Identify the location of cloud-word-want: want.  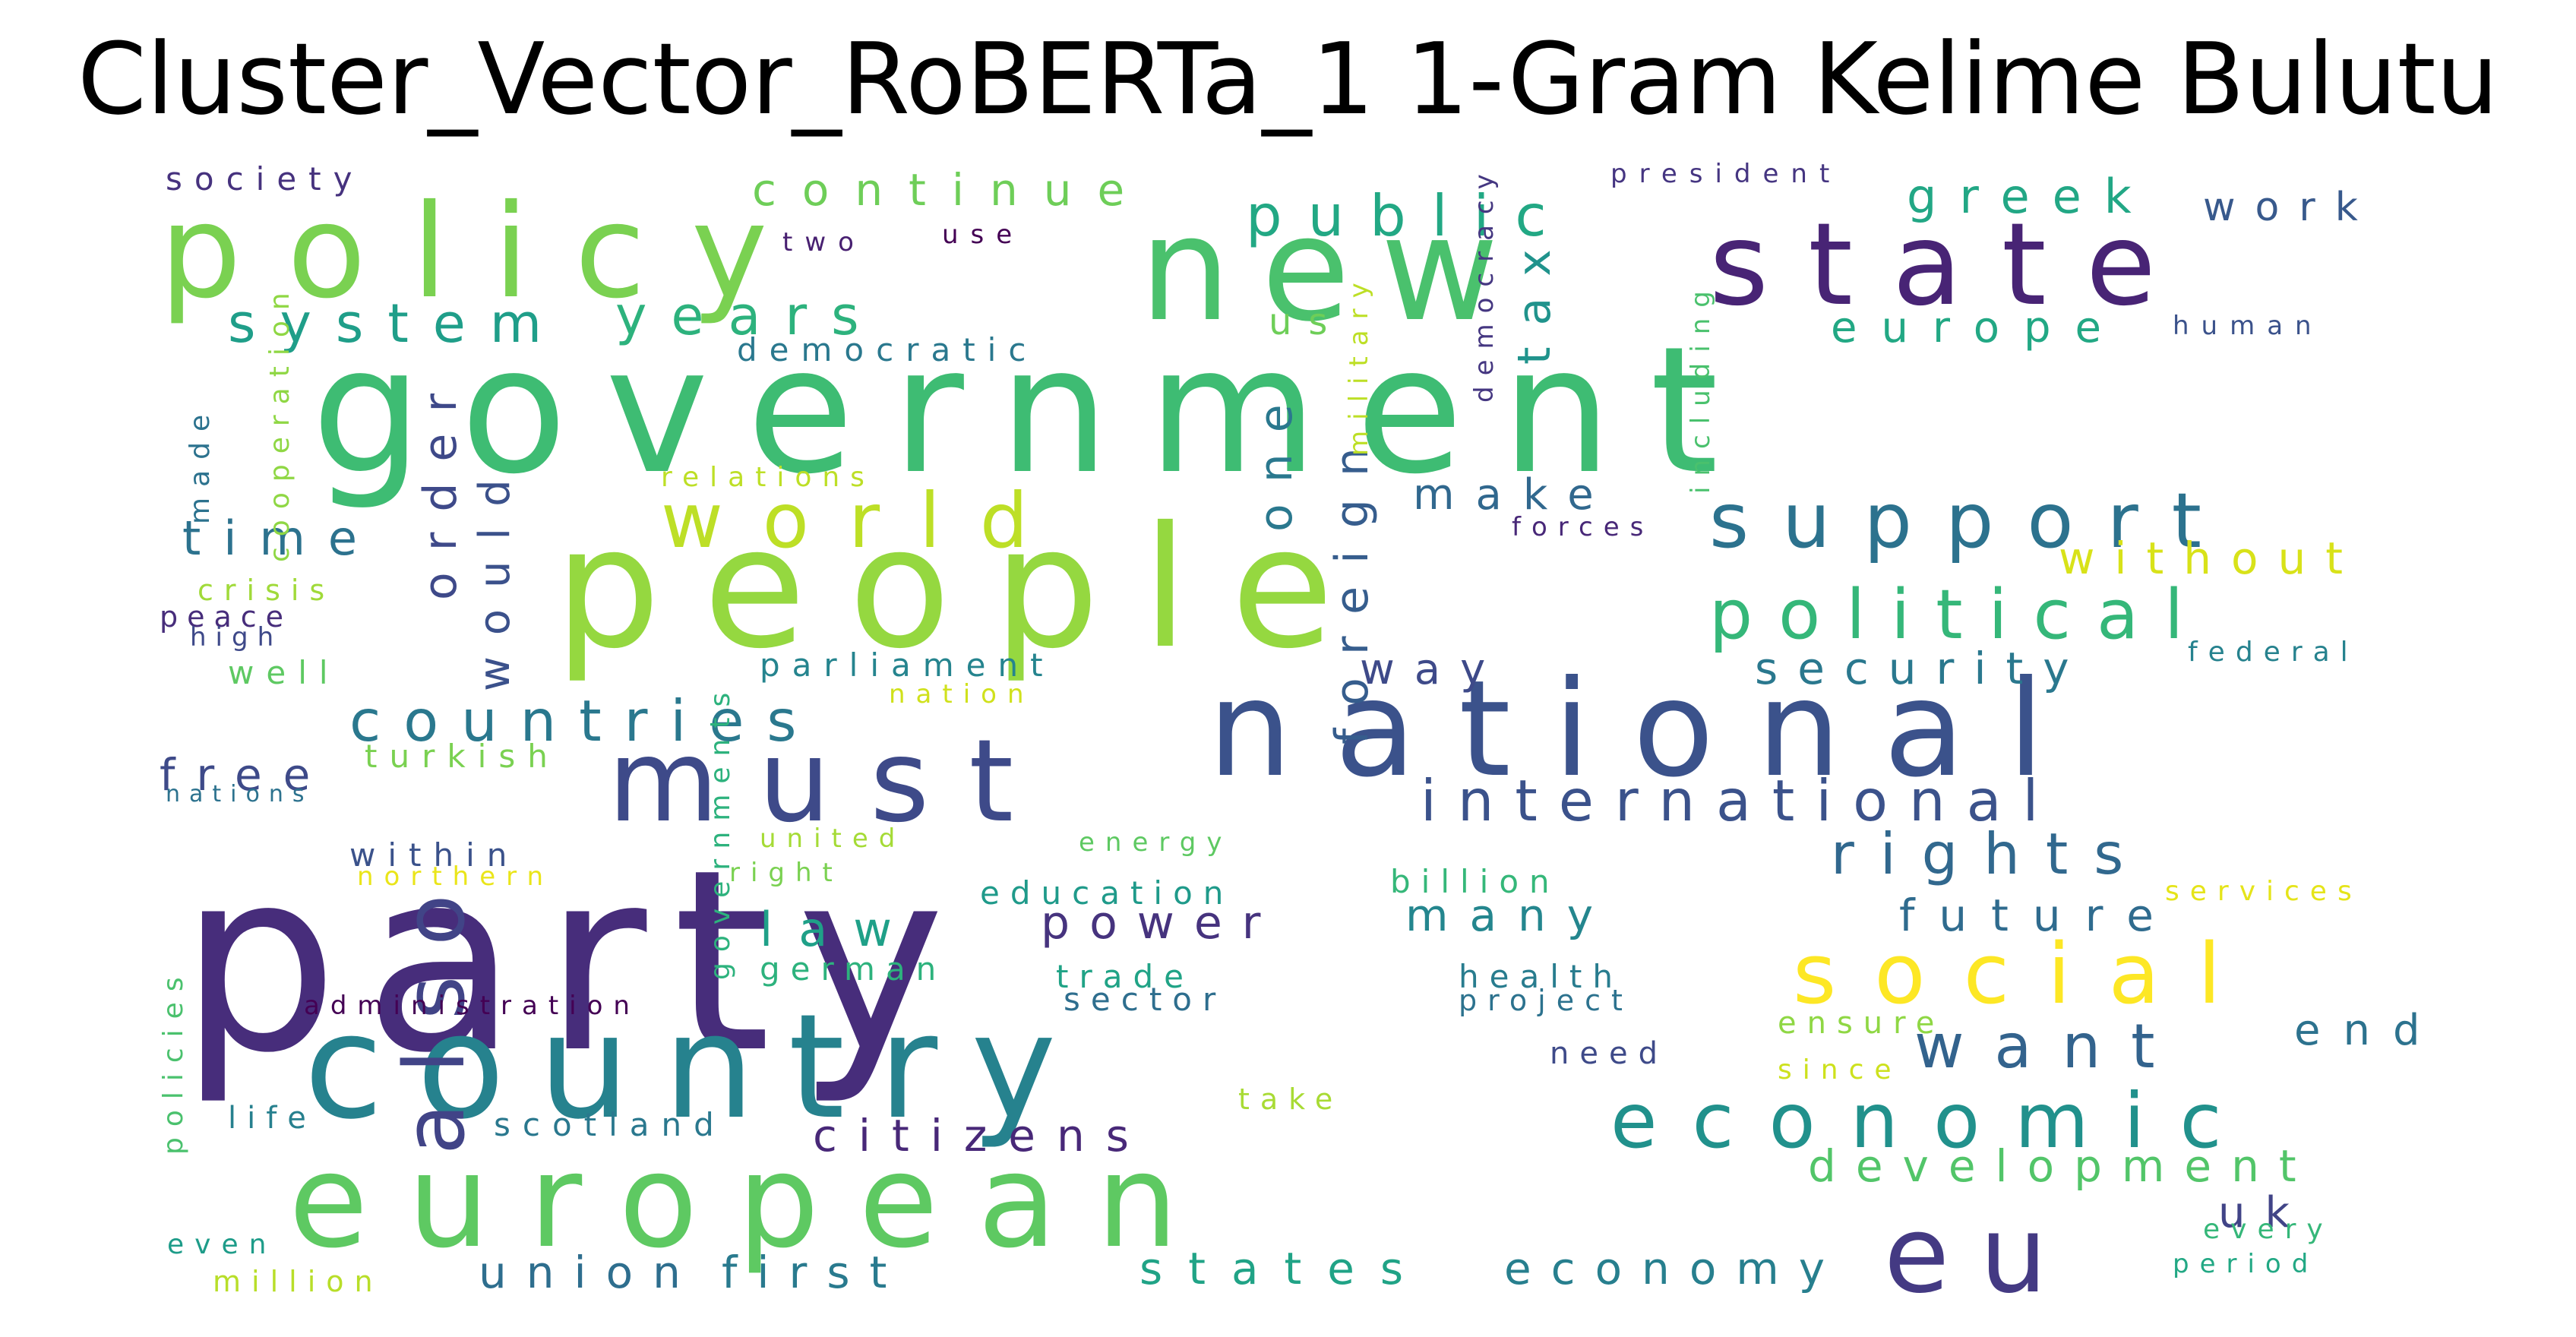
(2050, 1046).